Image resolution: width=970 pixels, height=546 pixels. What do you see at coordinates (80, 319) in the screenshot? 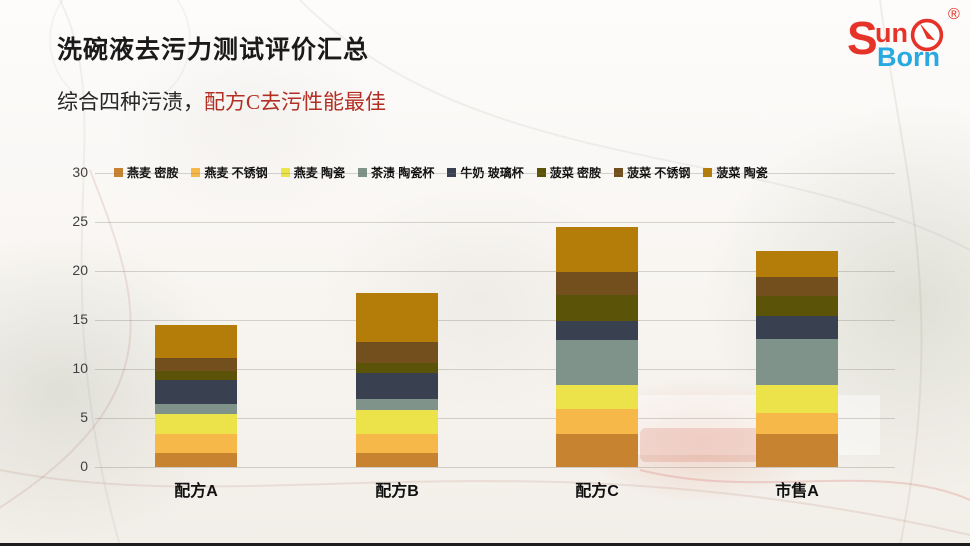
I see `y-axis-tick-15: 15` at bounding box center [80, 319].